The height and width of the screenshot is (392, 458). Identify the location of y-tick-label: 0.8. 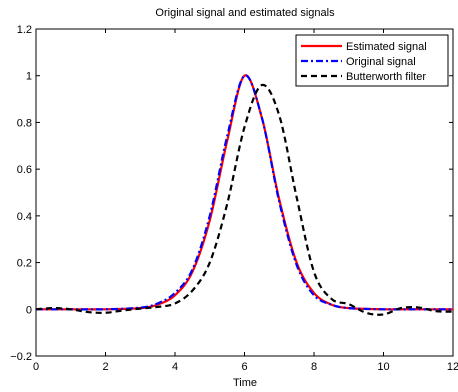
(24, 123).